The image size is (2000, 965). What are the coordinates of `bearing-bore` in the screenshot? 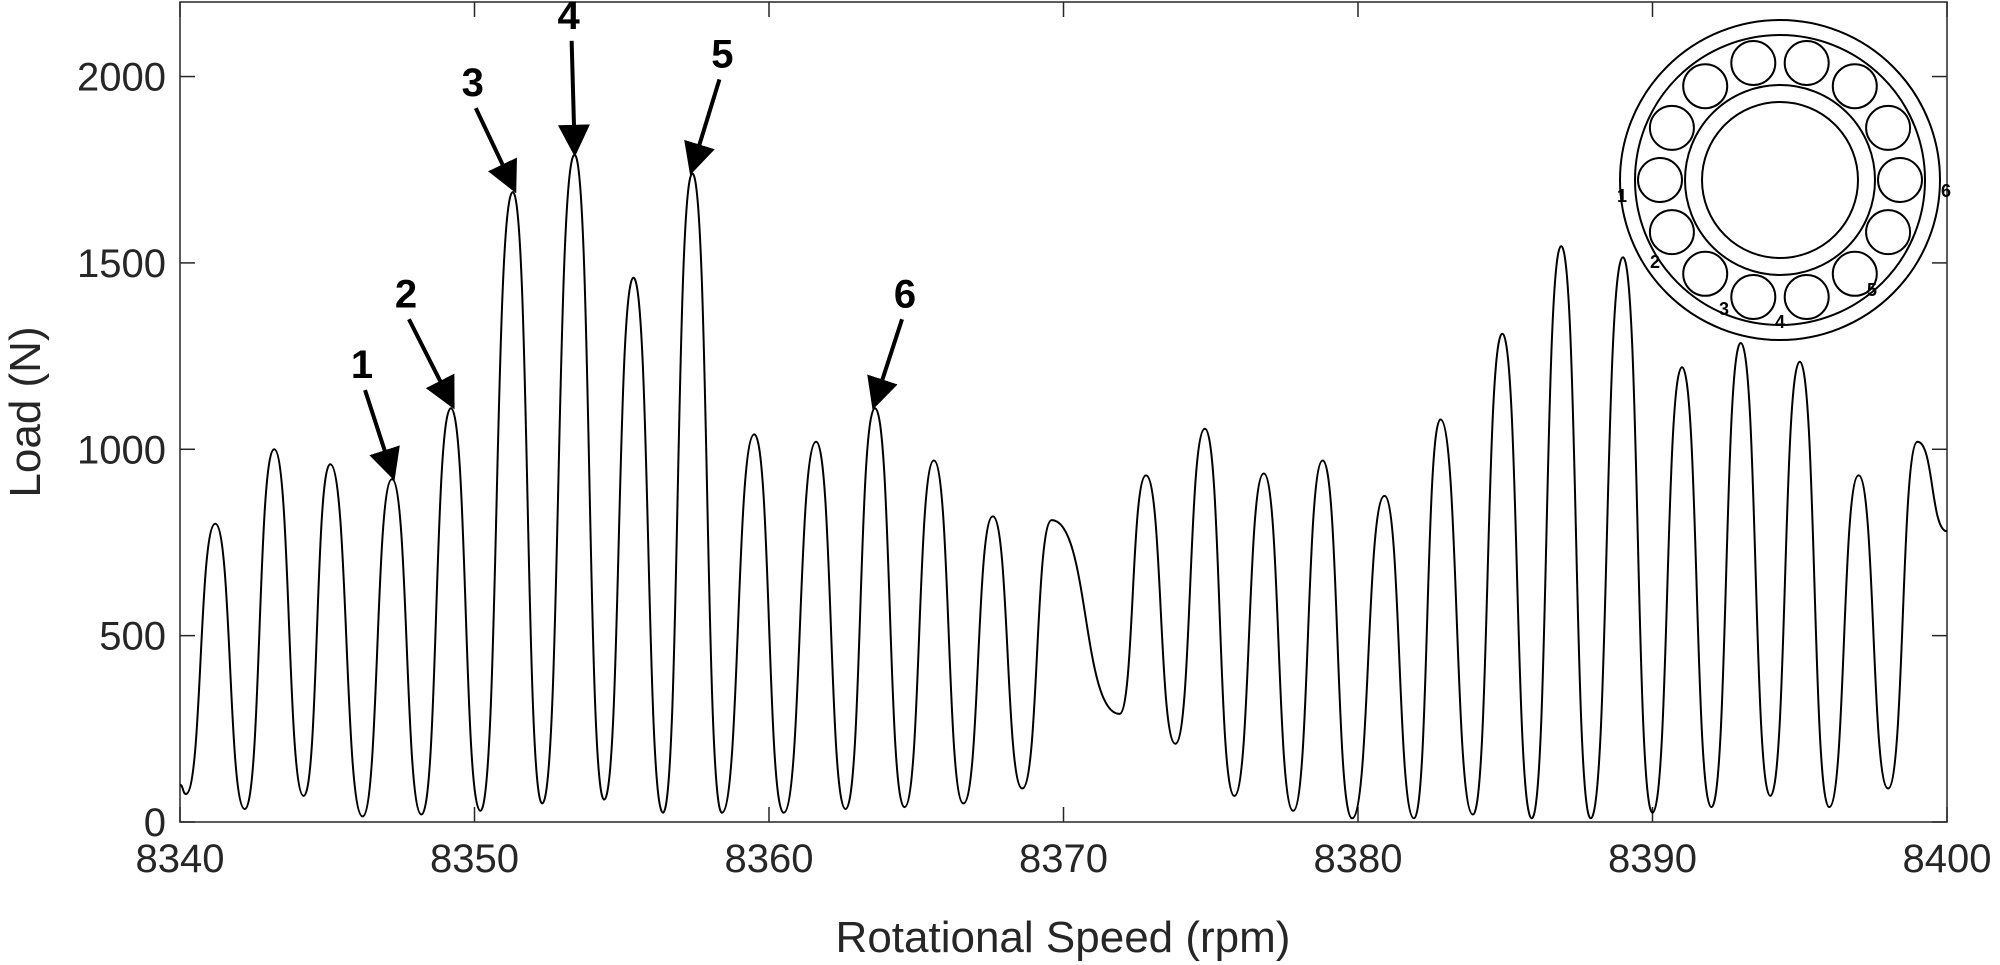 It's located at (1780, 180).